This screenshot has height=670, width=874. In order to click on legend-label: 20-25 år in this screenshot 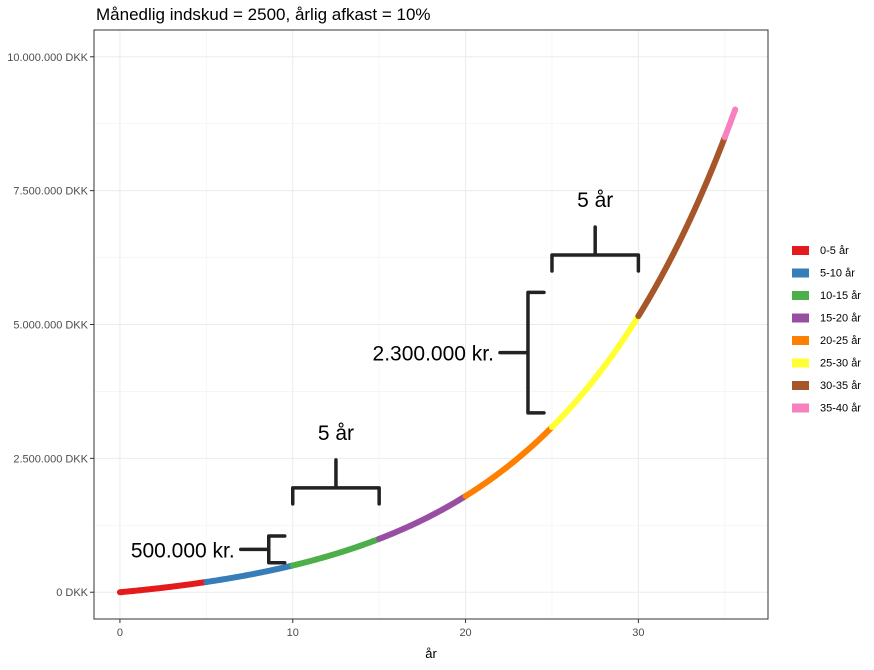, I will do `click(840, 341)`.